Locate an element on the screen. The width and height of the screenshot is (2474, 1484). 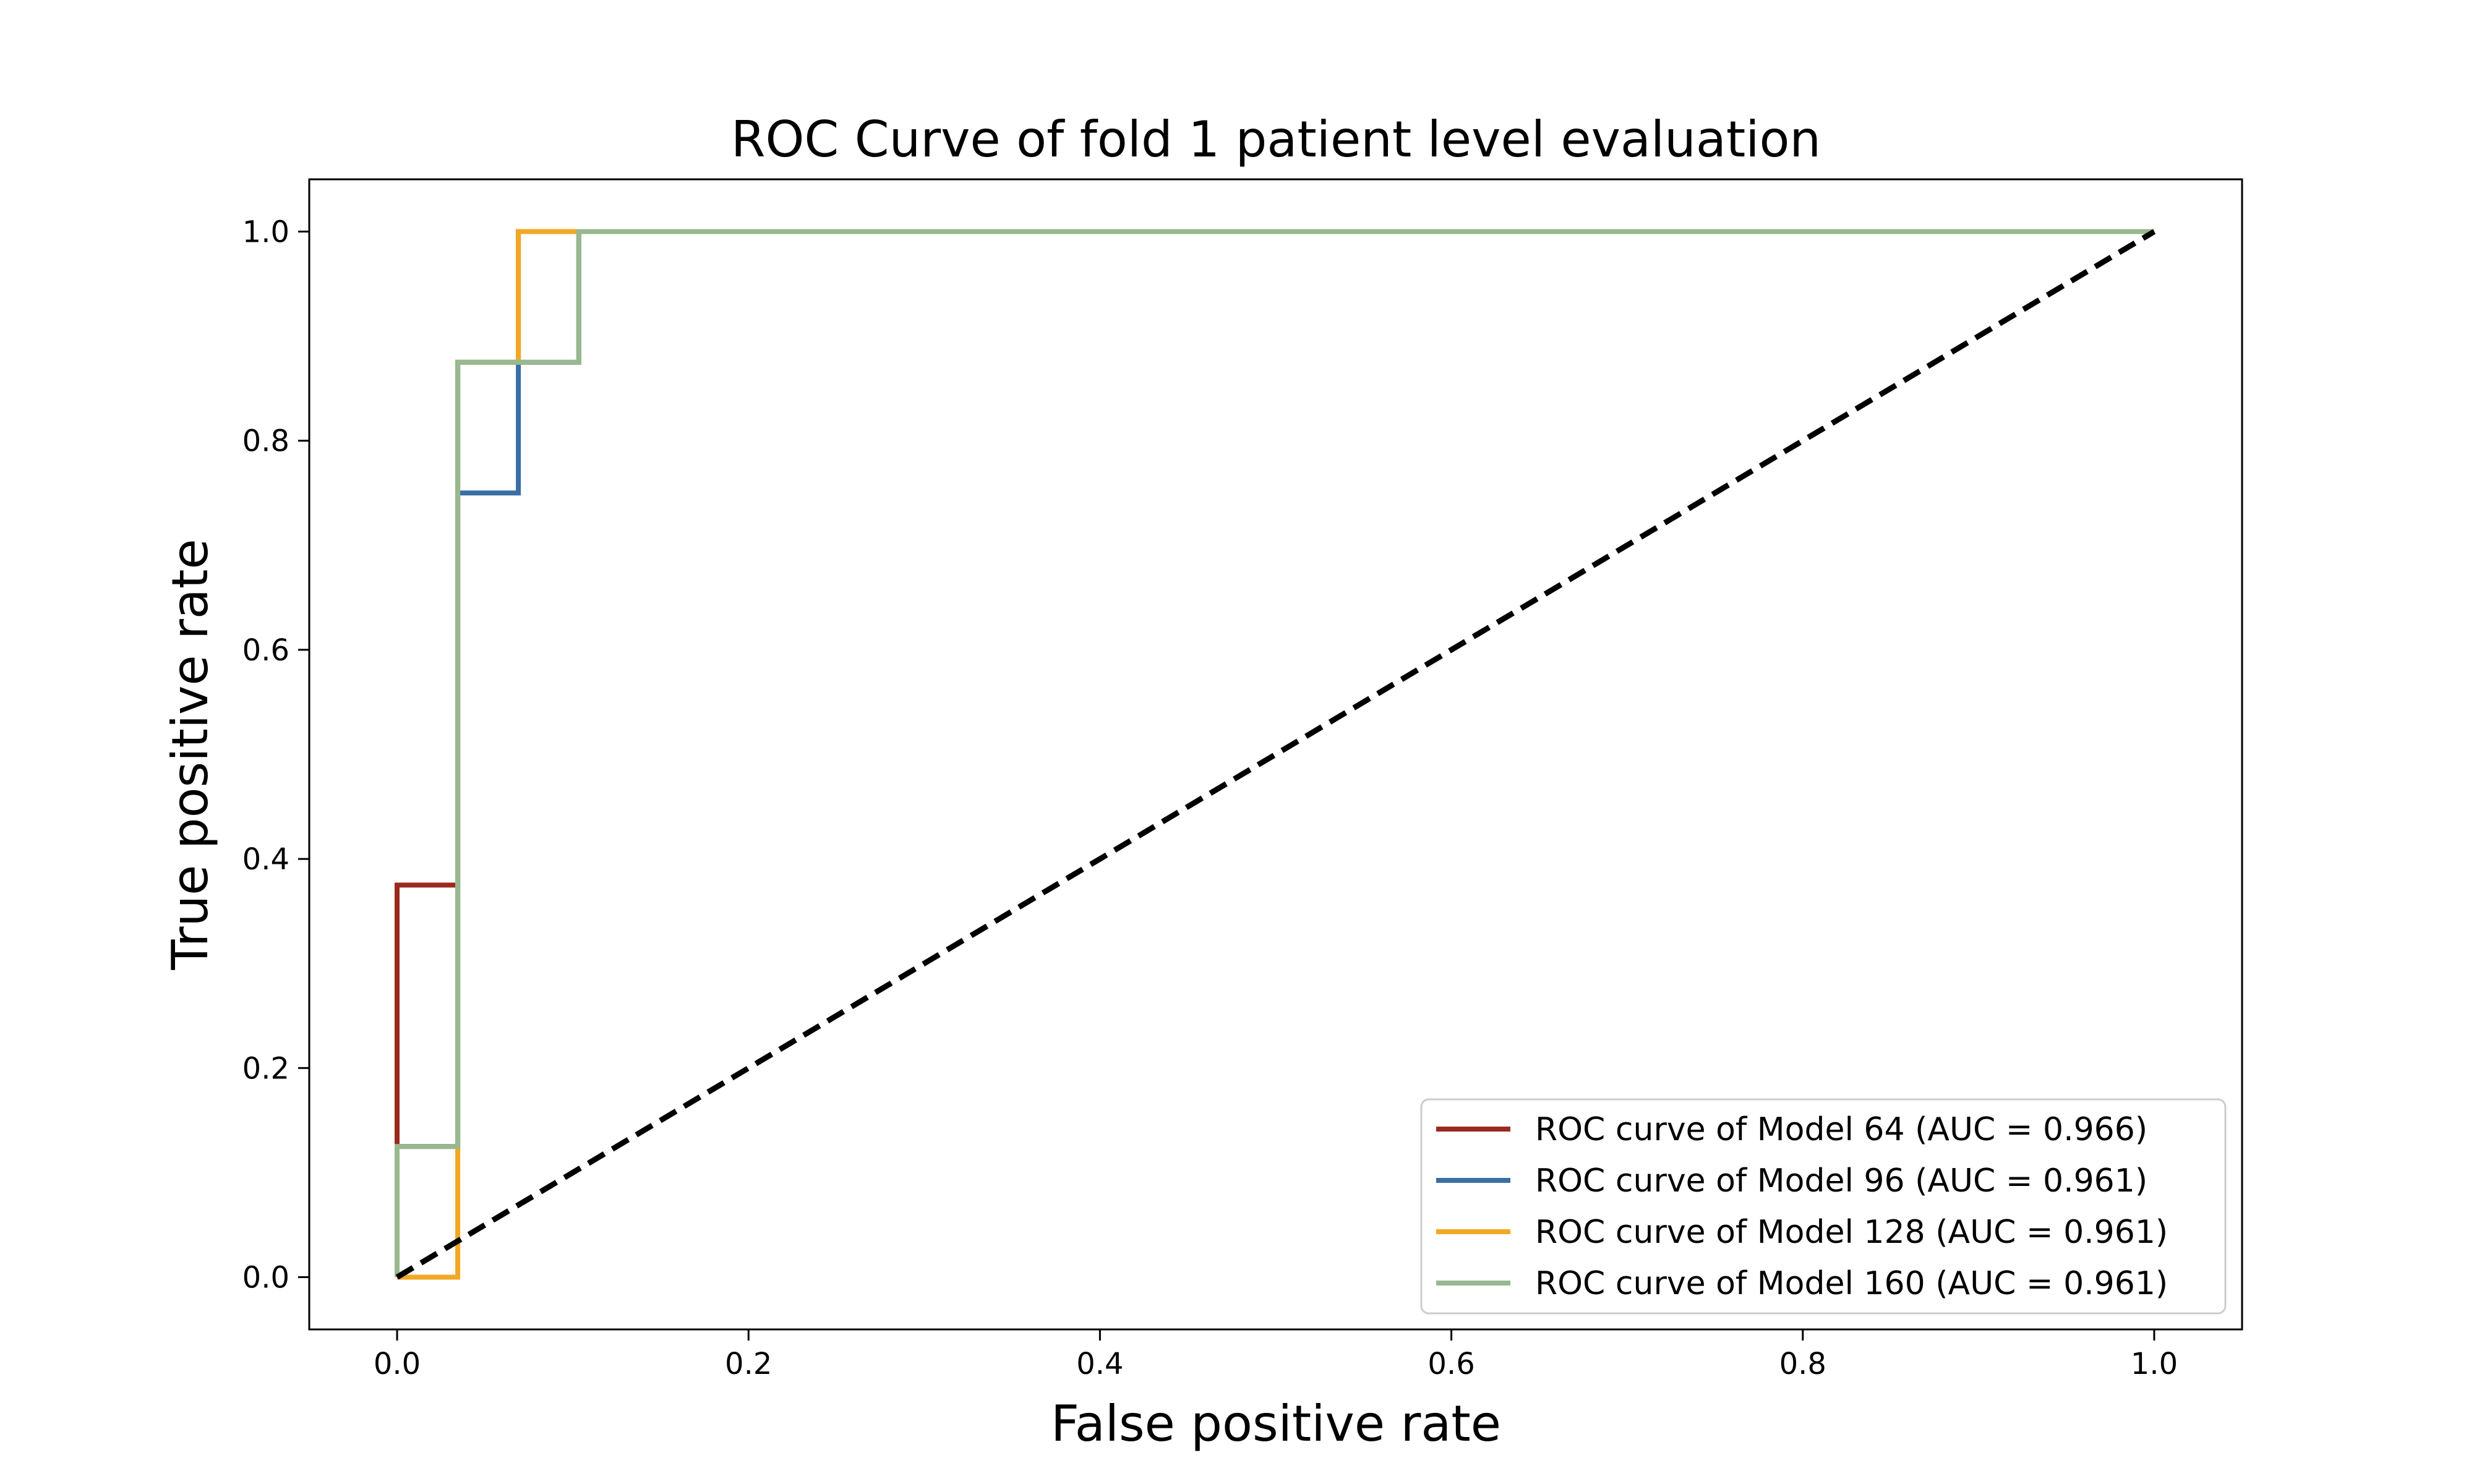
x-tick-label: 1.0 is located at coordinates (2154, 1364).